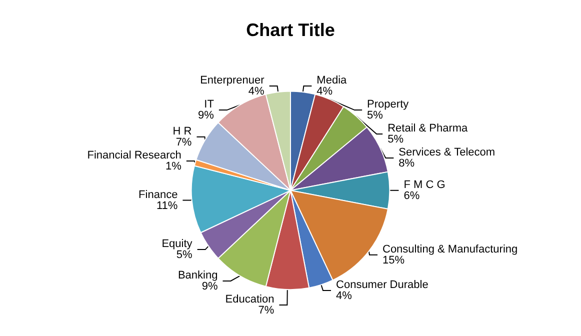 This screenshot has height=336, width=581. What do you see at coordinates (209, 104) in the screenshot?
I see `slice-label: IT` at bounding box center [209, 104].